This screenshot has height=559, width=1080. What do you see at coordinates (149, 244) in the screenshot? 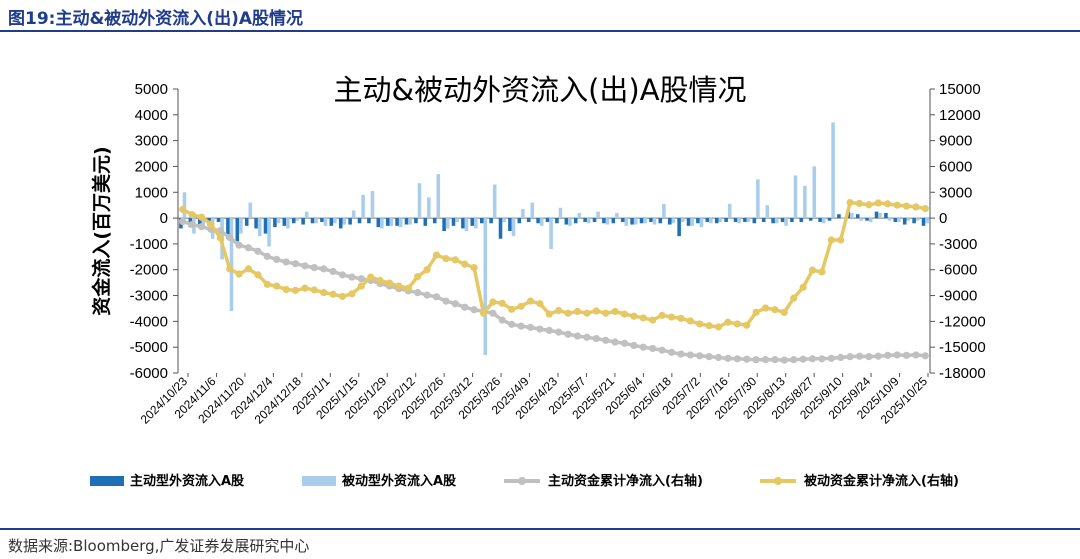
I see `y-tick-label-left: -1000` at bounding box center [149, 244].